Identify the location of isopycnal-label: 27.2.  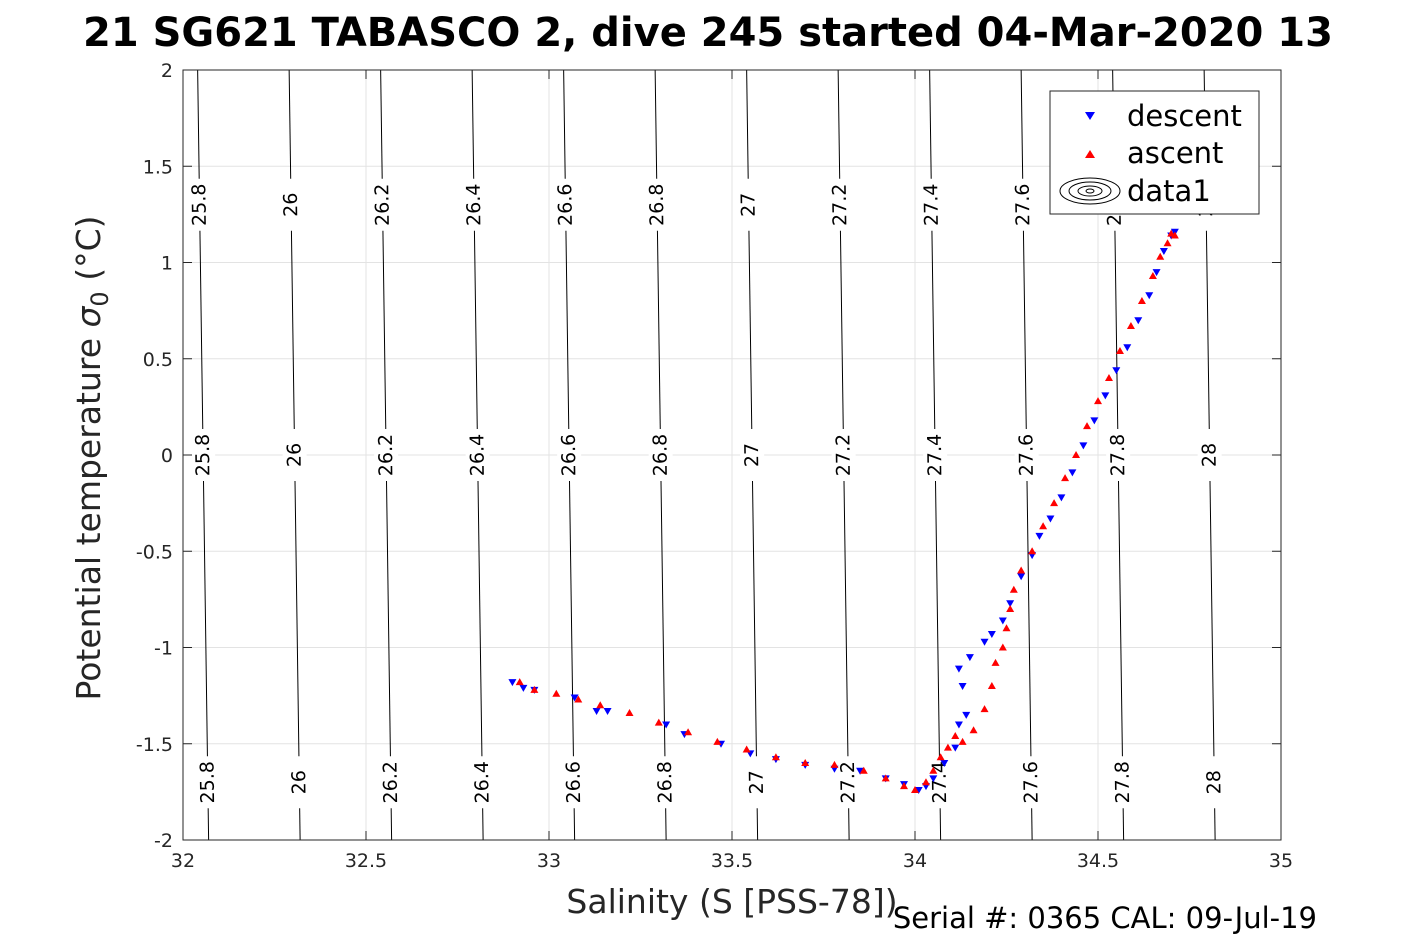
(843, 455).